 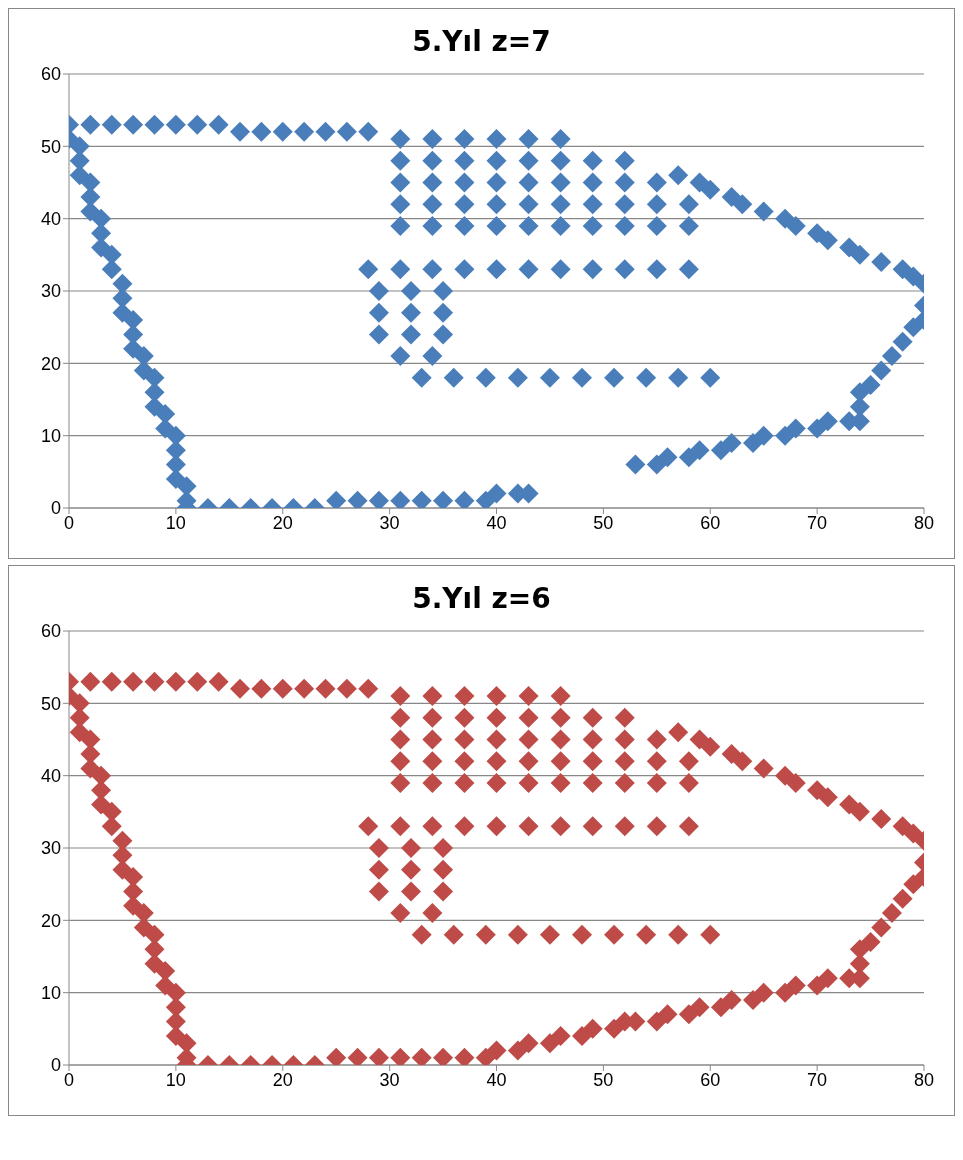 What do you see at coordinates (481, 41) in the screenshot?
I see `chart-title: 5.Yıl z=7` at bounding box center [481, 41].